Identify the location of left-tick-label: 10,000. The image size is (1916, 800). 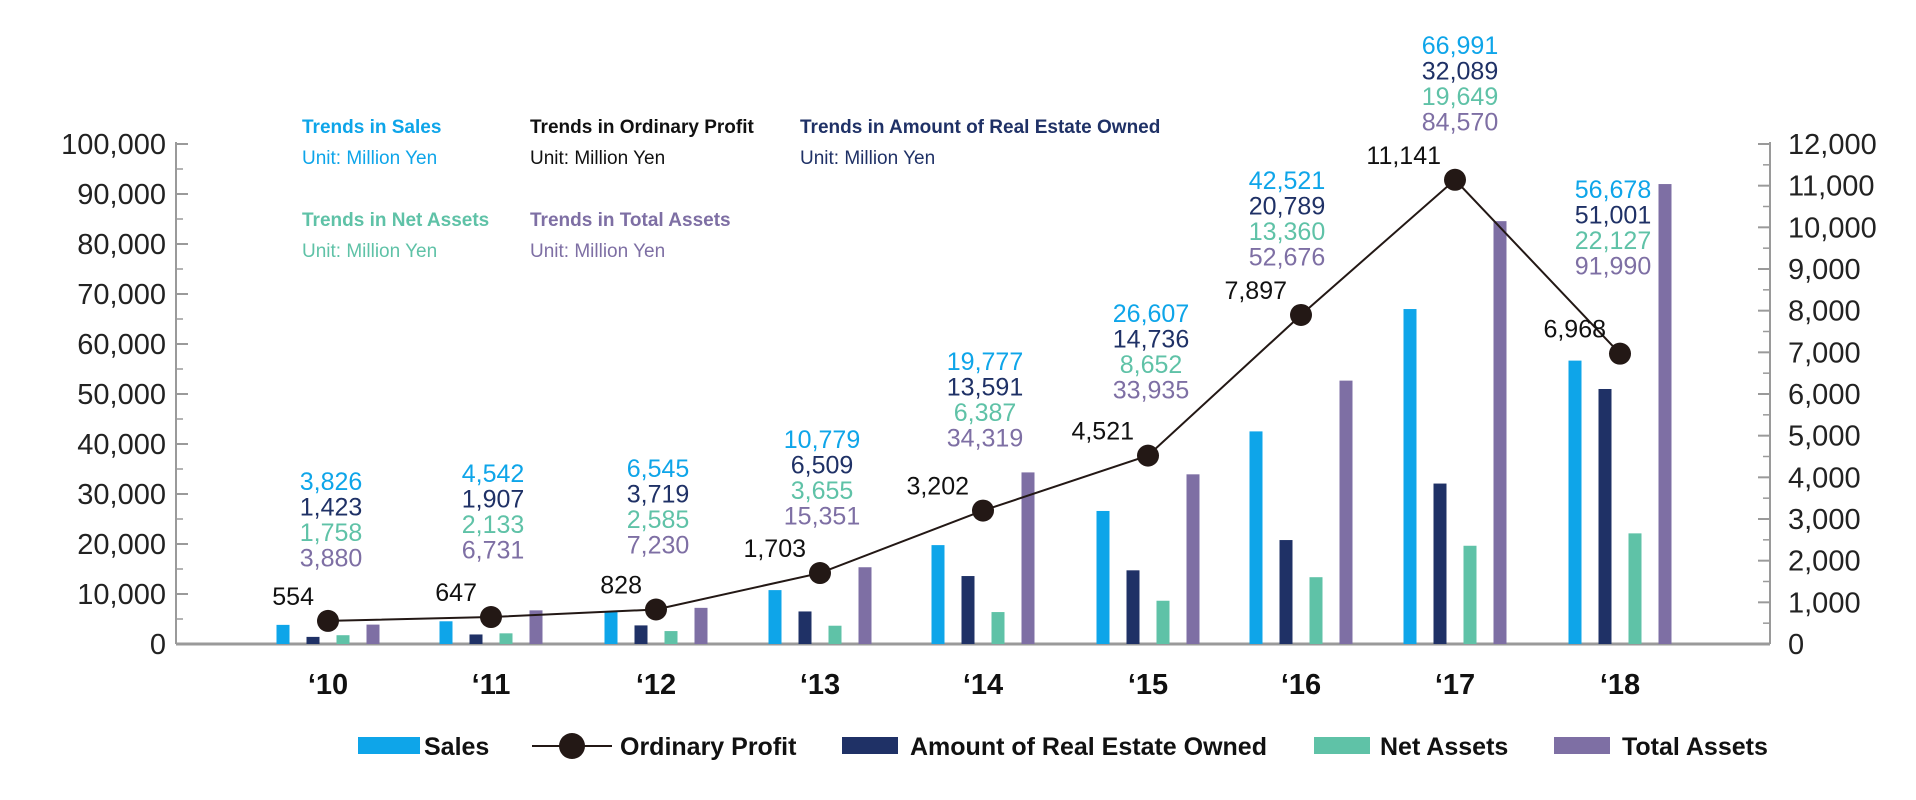
(121, 595).